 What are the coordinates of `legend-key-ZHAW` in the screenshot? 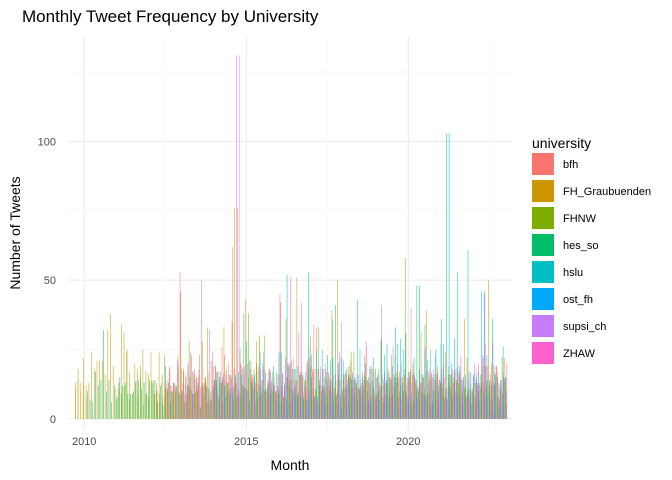 It's located at (543, 353).